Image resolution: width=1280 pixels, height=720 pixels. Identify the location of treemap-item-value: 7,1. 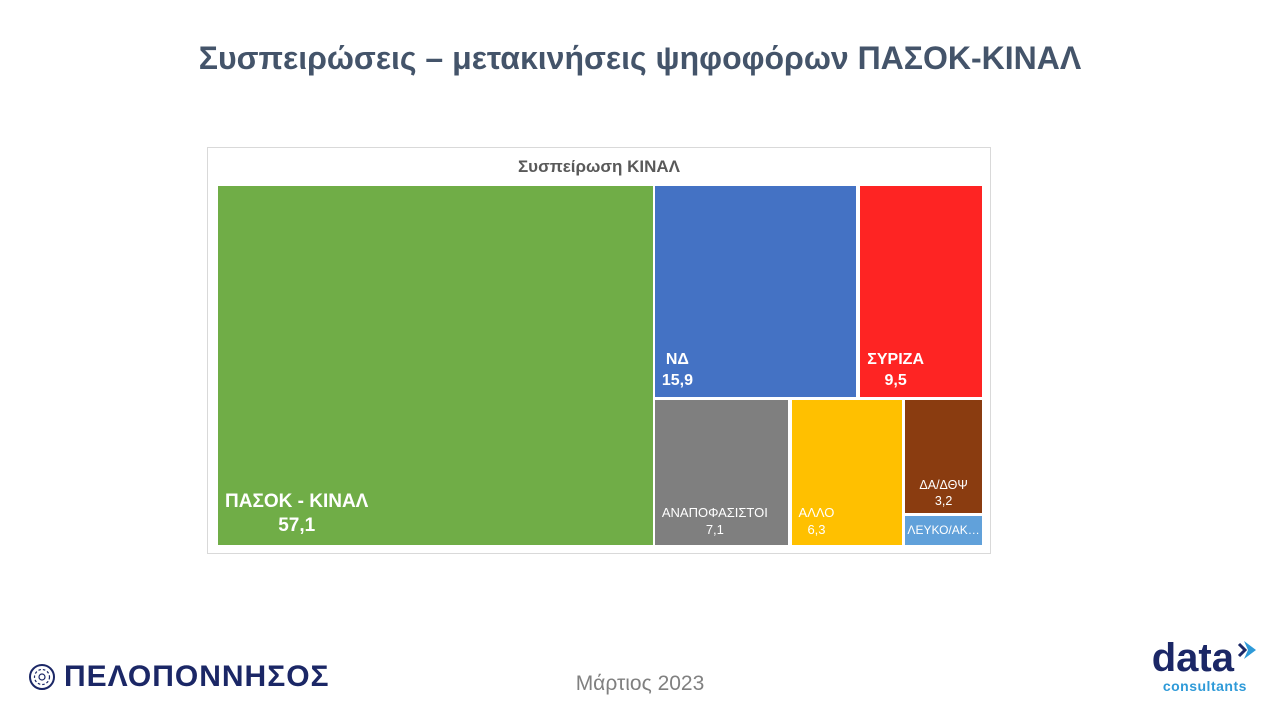
(714, 530).